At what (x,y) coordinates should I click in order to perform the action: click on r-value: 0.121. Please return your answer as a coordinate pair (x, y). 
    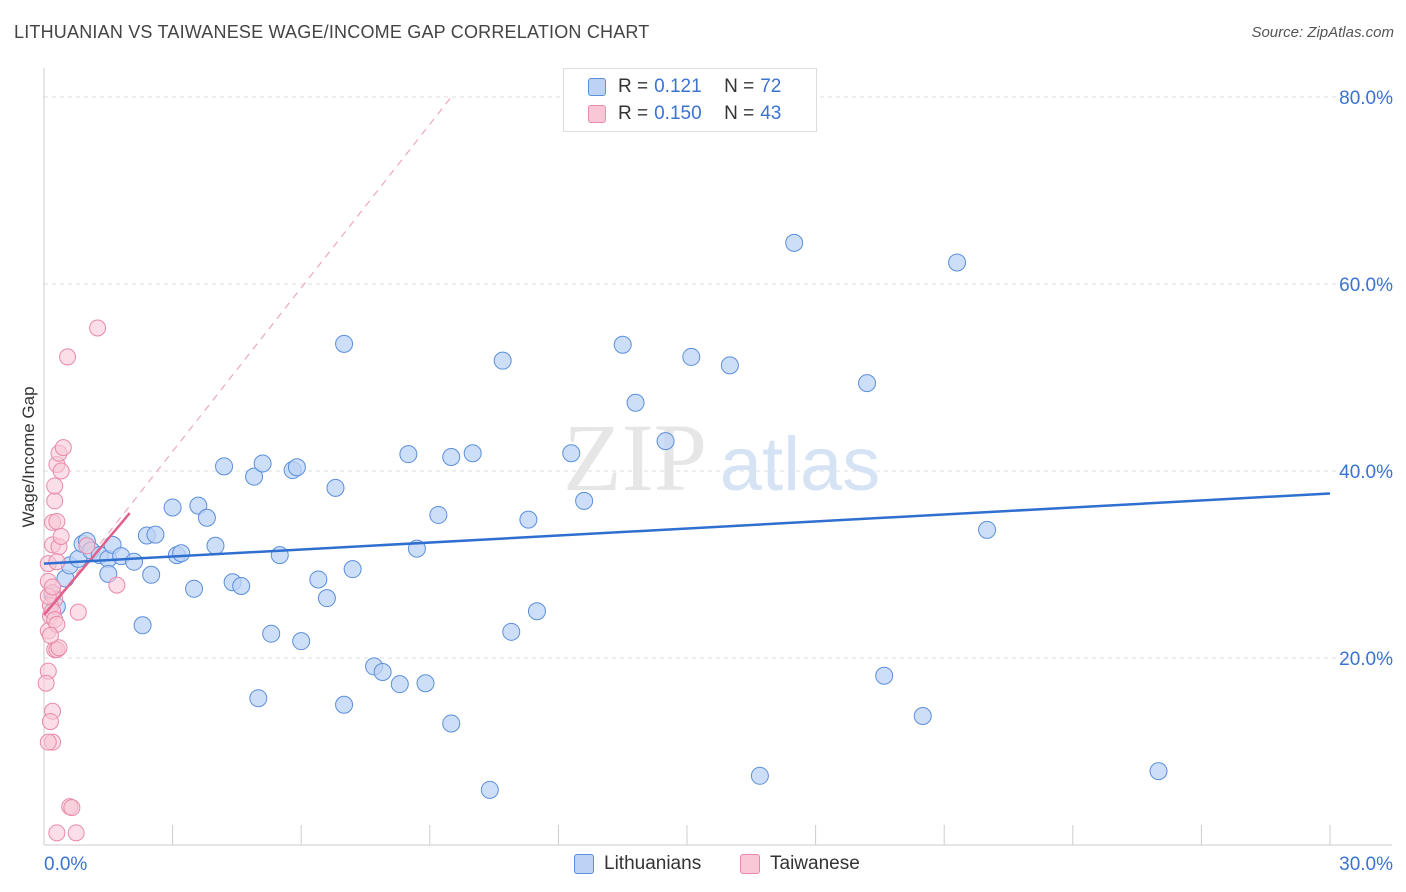
    Looking at the image, I should click on (678, 86).